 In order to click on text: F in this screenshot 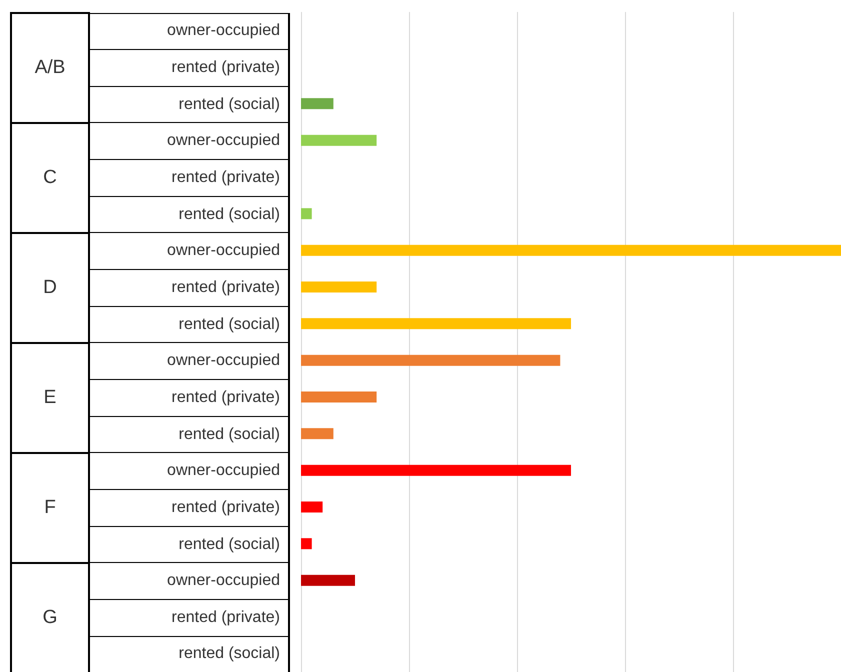, I will do `click(50, 507)`.